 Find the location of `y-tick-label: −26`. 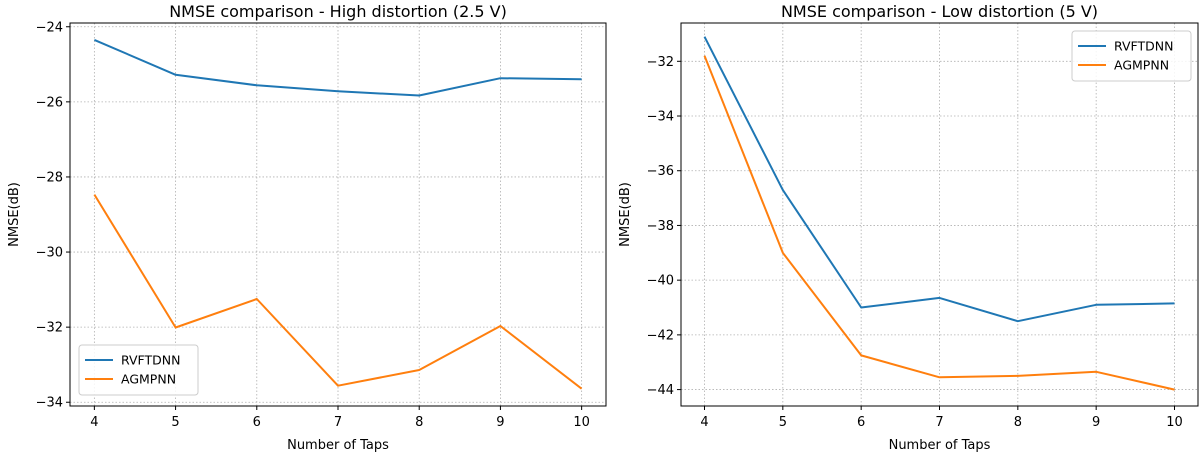

y-tick-label: −26 is located at coordinates (49, 102).